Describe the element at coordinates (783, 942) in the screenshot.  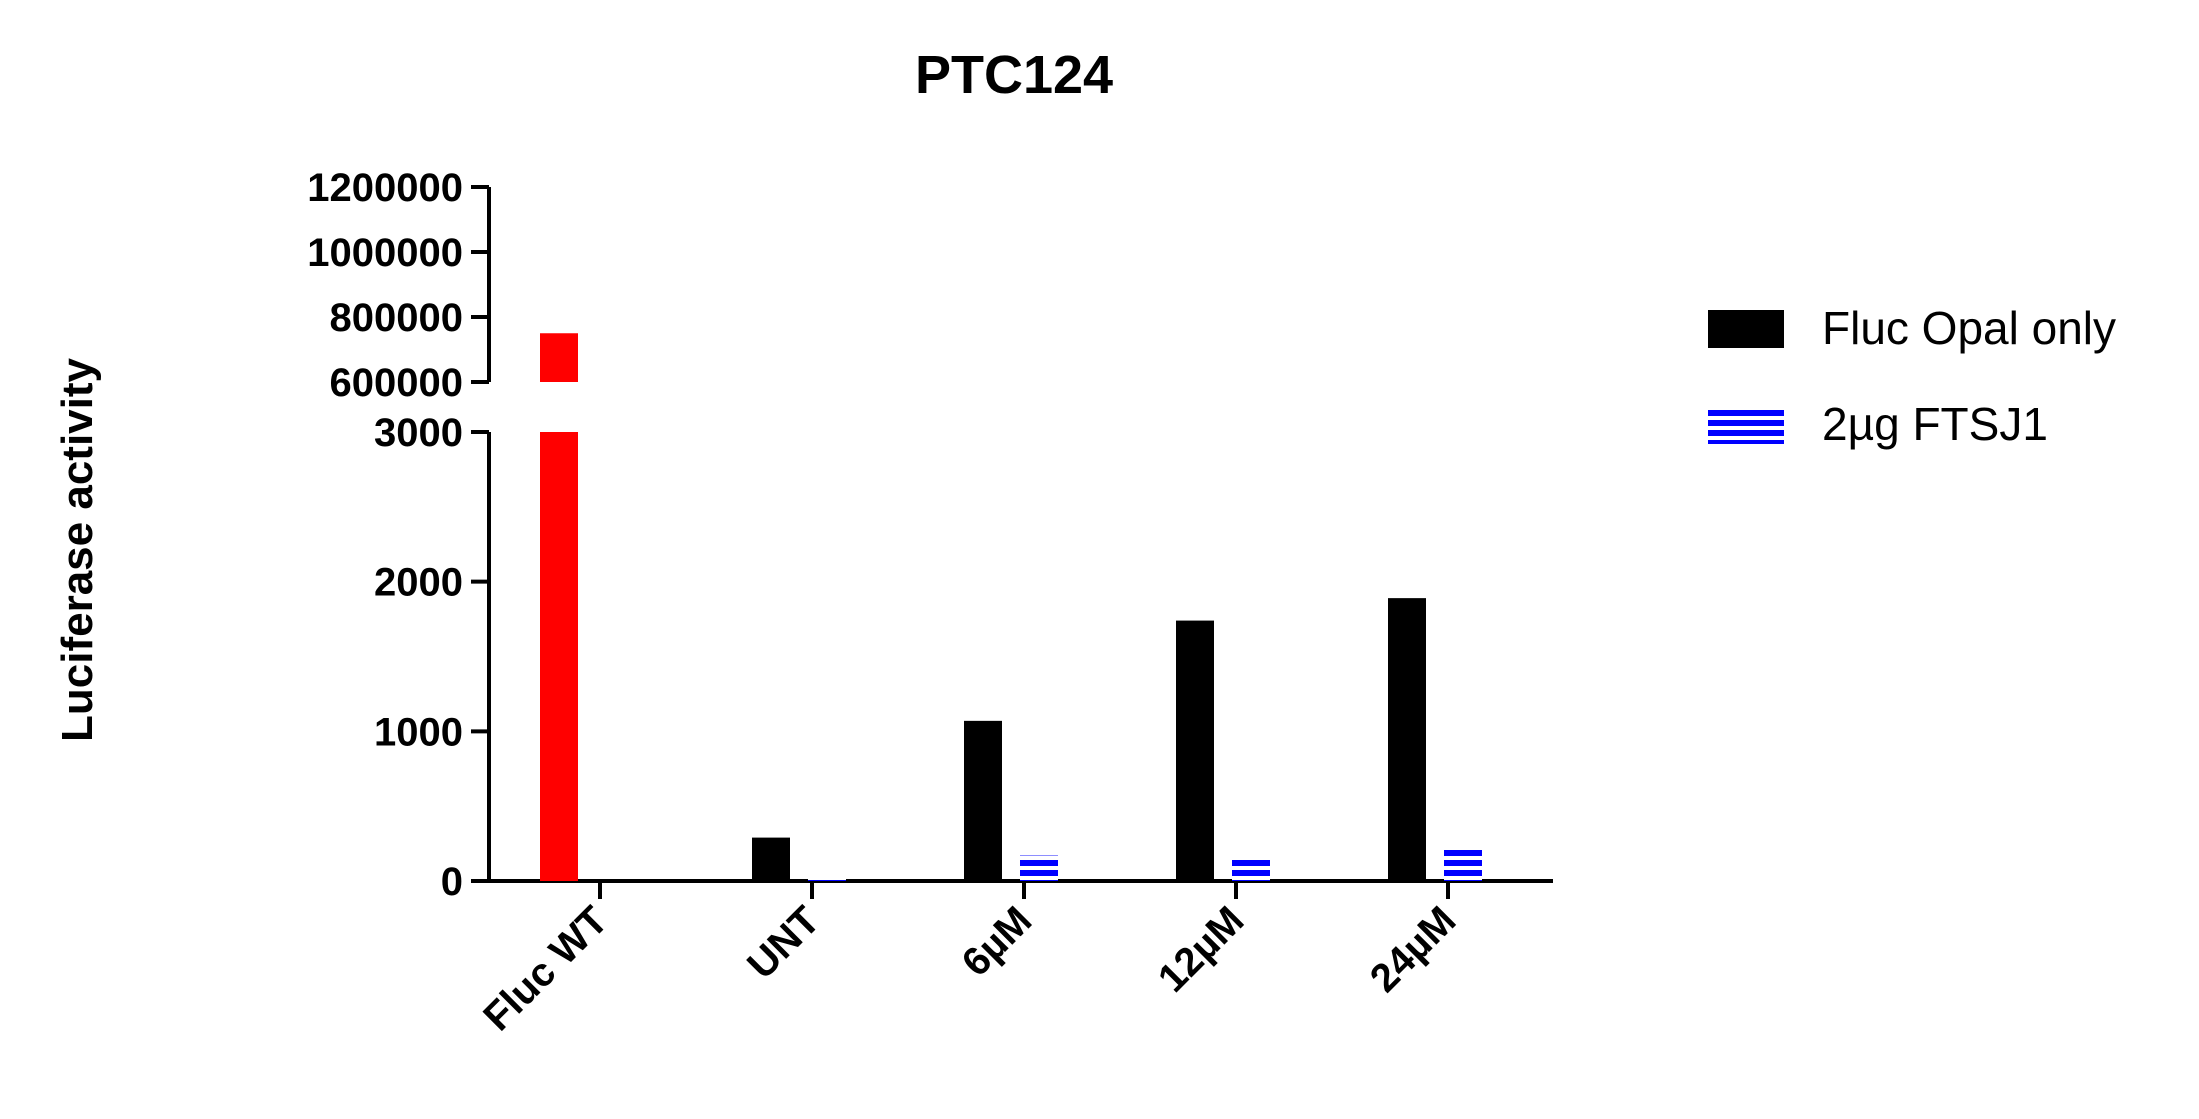
I see `x-tick-label: UNT` at that location.